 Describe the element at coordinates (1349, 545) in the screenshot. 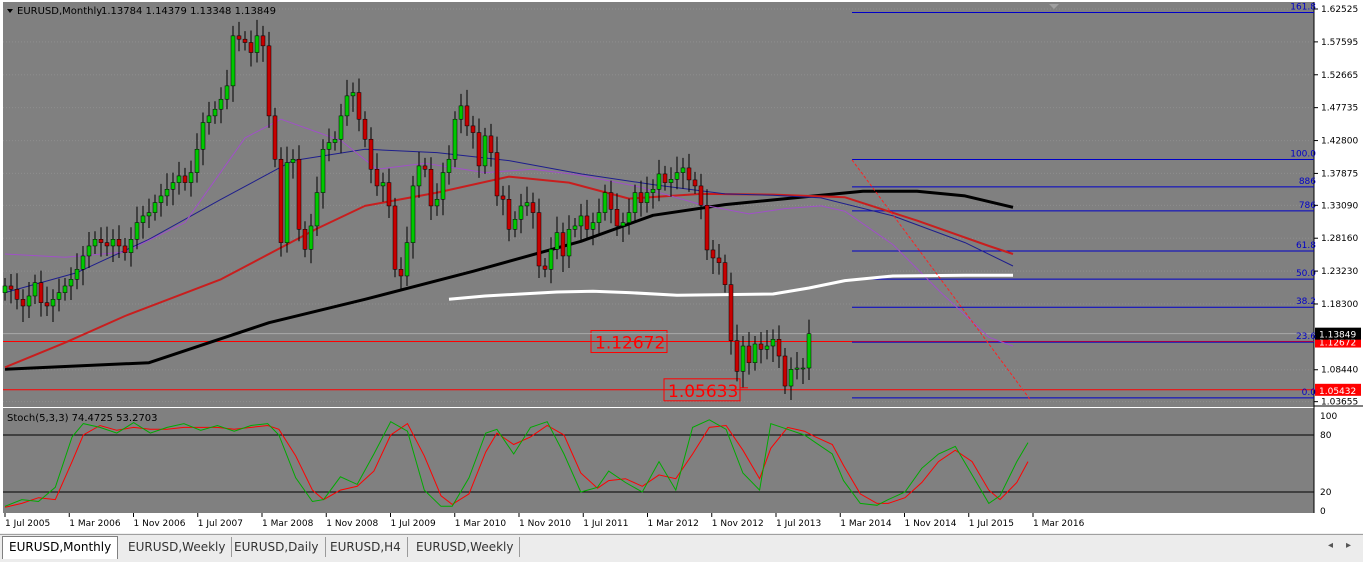

I see `tabs-scroll-right-icon: ▸` at that location.